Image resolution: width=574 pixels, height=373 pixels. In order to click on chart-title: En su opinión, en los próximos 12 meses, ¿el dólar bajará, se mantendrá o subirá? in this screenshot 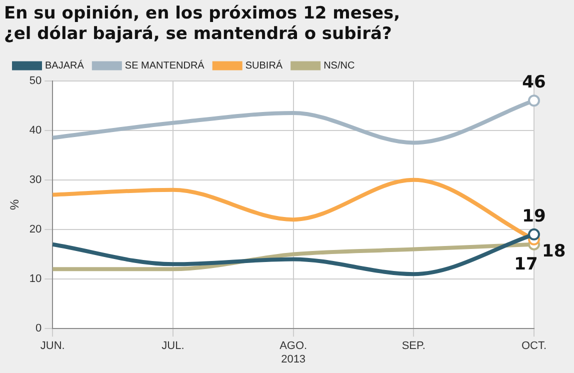, I will do `click(202, 24)`.